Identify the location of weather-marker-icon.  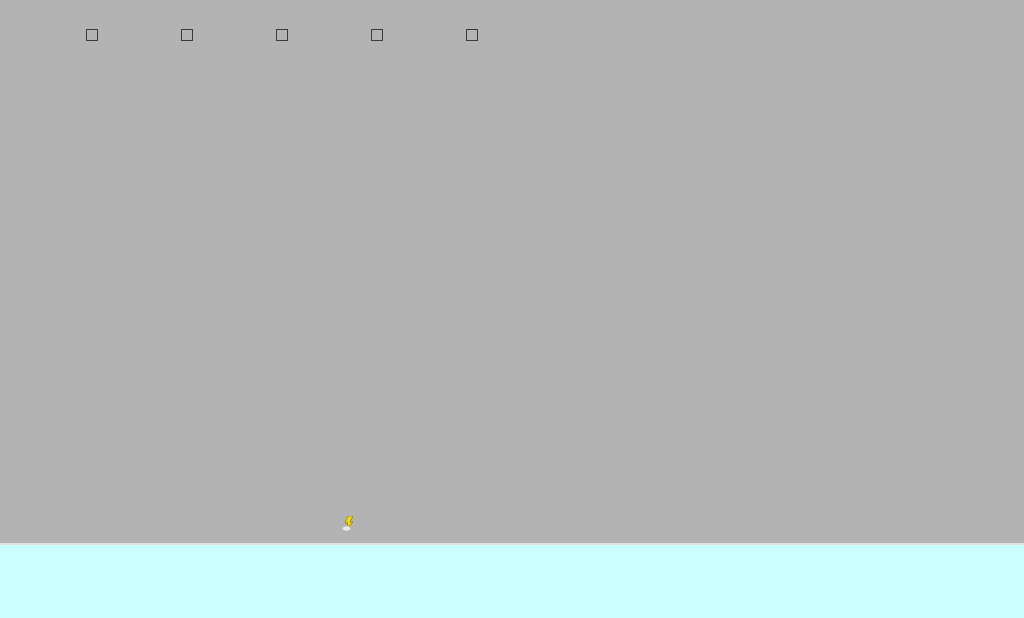
(348, 523).